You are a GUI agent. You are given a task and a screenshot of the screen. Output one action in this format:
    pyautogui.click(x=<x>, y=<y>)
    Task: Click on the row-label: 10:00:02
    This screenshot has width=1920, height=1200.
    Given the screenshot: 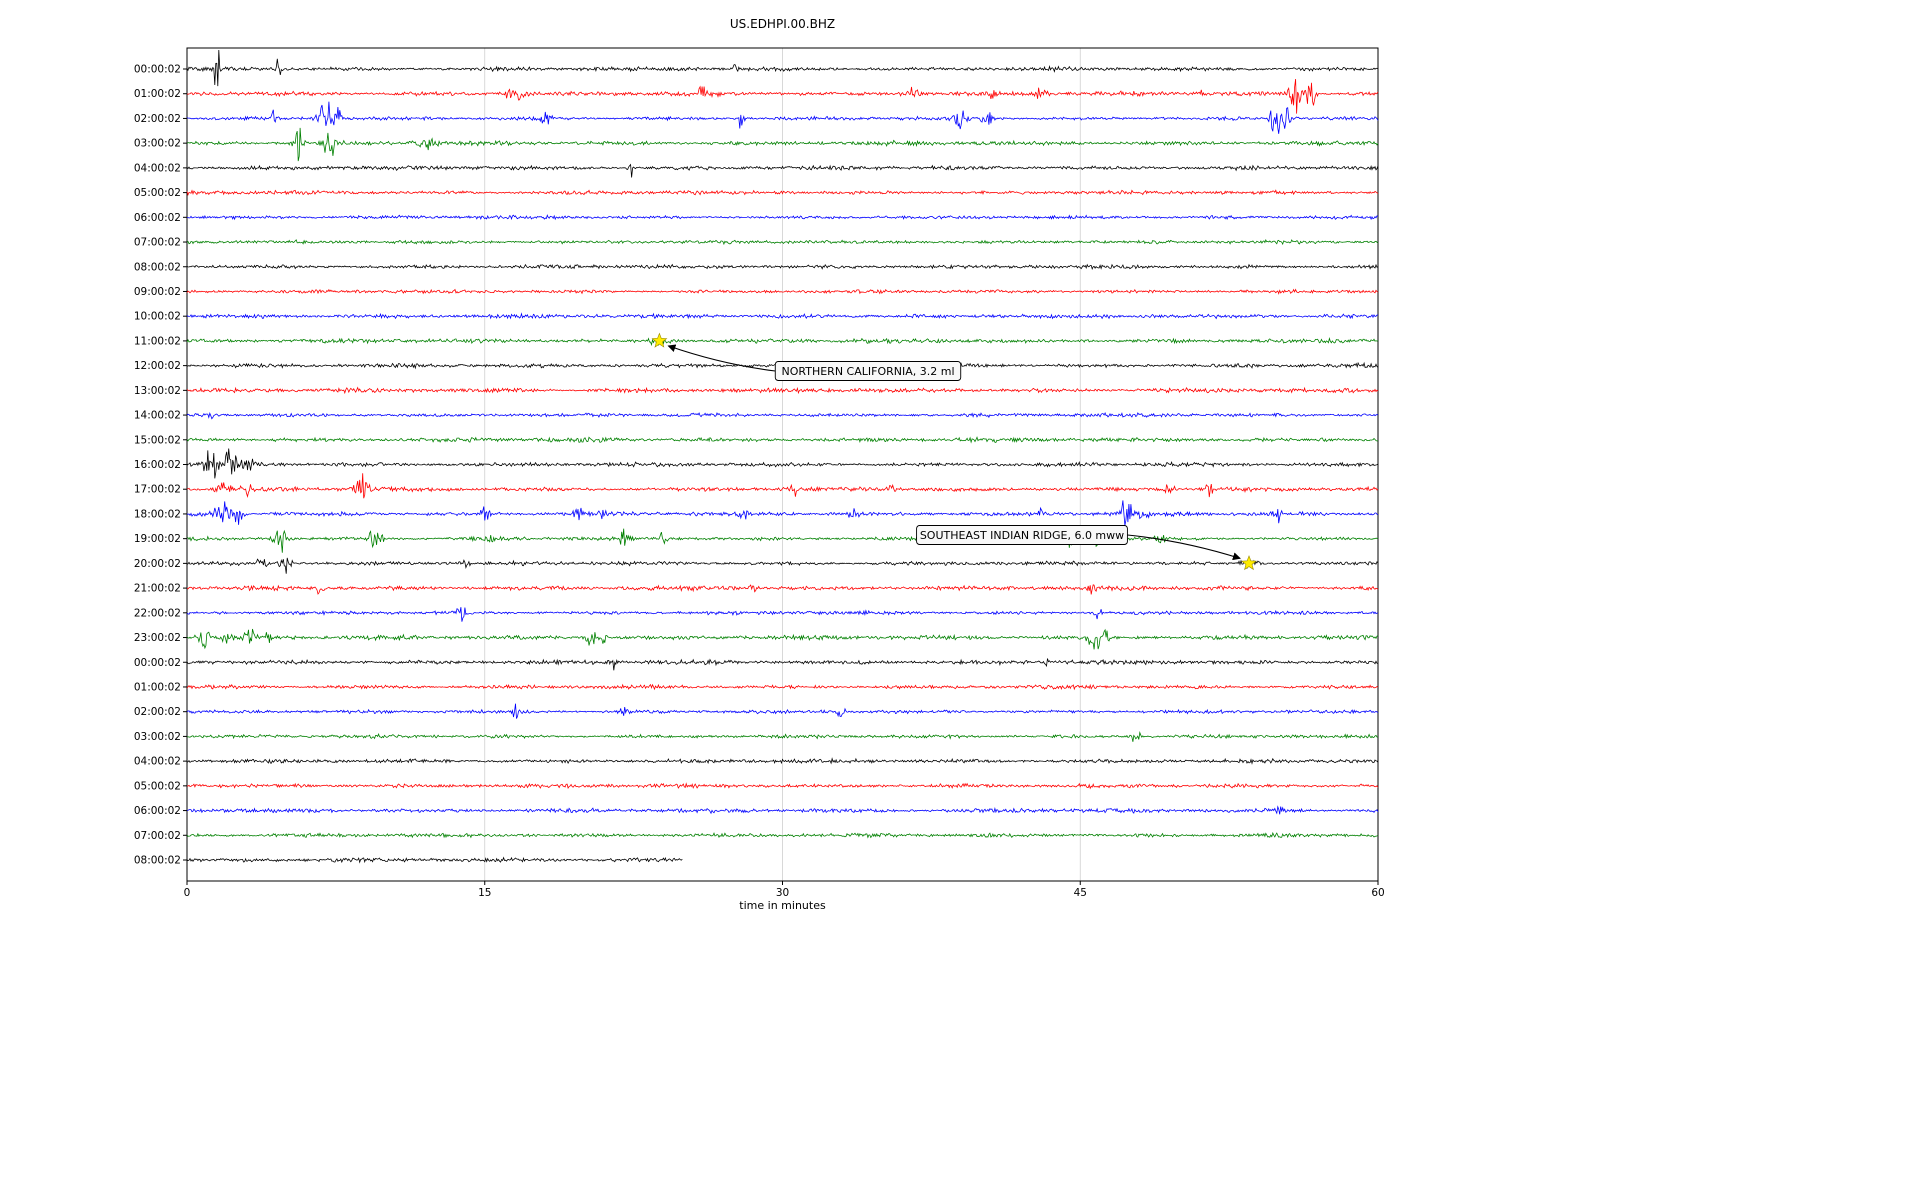 What is the action you would take?
    pyautogui.click(x=157, y=317)
    